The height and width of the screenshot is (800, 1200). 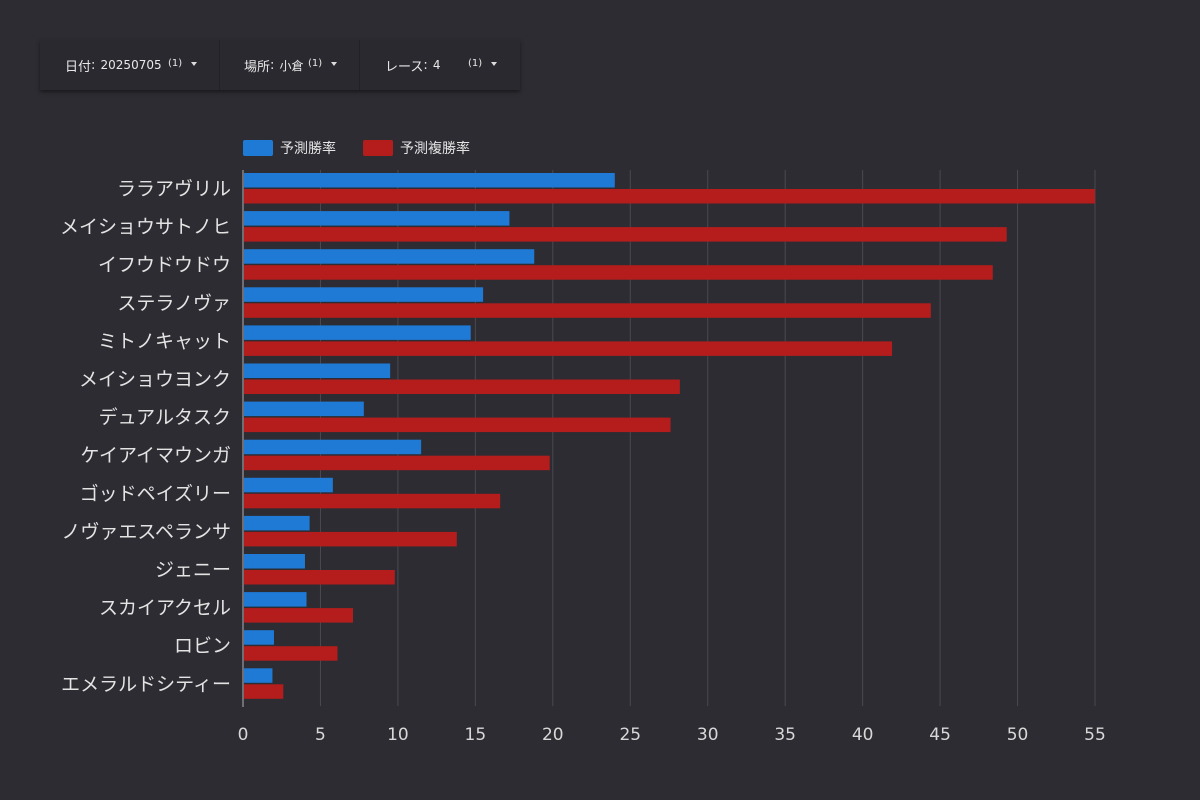 I want to click on x-tick-label: 0, so click(x=243, y=735).